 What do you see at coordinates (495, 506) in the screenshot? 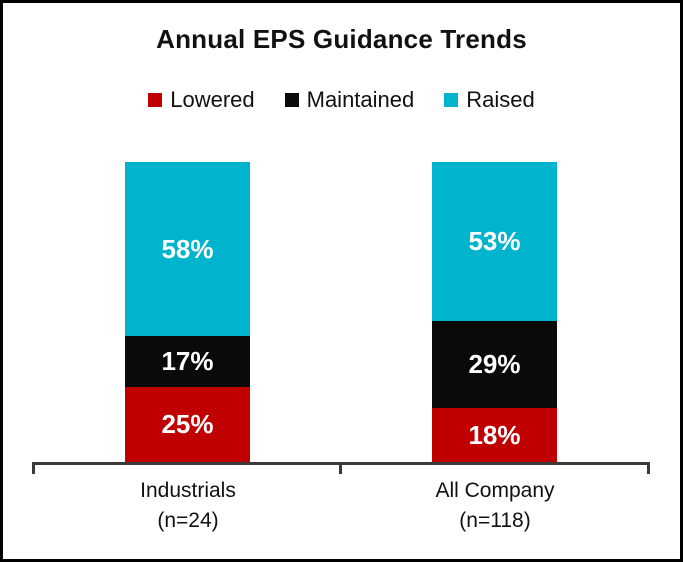
I see `category-label-all-company: All Company (n=118)` at bounding box center [495, 506].